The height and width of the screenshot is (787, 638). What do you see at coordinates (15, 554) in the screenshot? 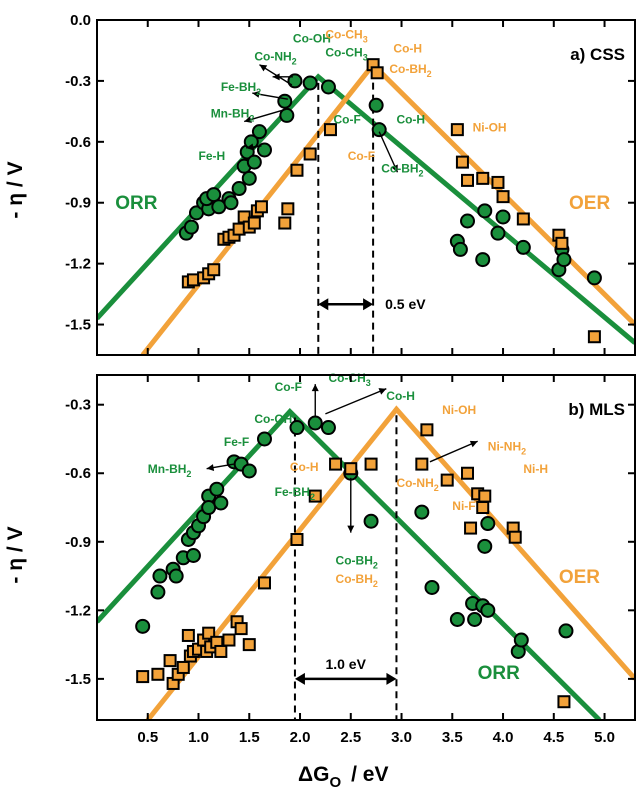
I see `y-axis-title-bottom: - η / V` at bounding box center [15, 554].